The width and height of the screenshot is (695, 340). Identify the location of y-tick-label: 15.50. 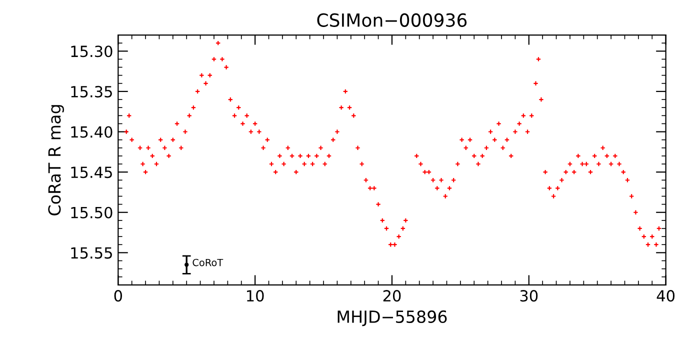
(91, 212).